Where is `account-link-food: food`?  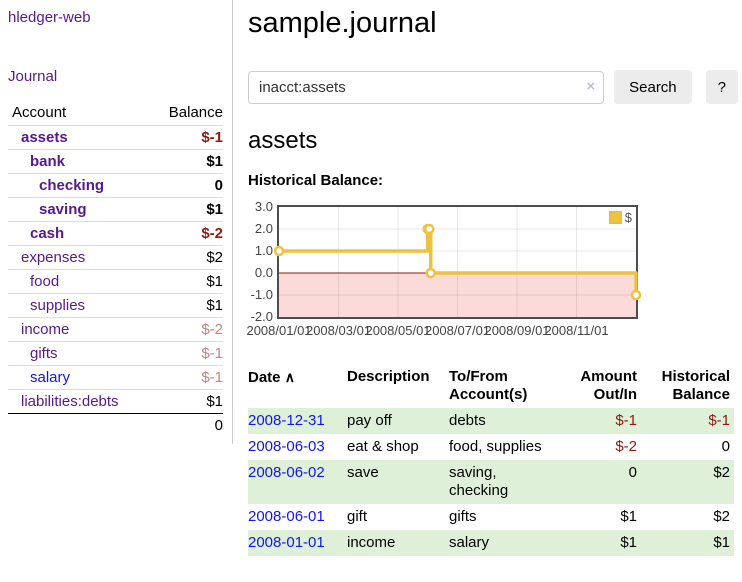
account-link-food: food is located at coordinates (45, 281).